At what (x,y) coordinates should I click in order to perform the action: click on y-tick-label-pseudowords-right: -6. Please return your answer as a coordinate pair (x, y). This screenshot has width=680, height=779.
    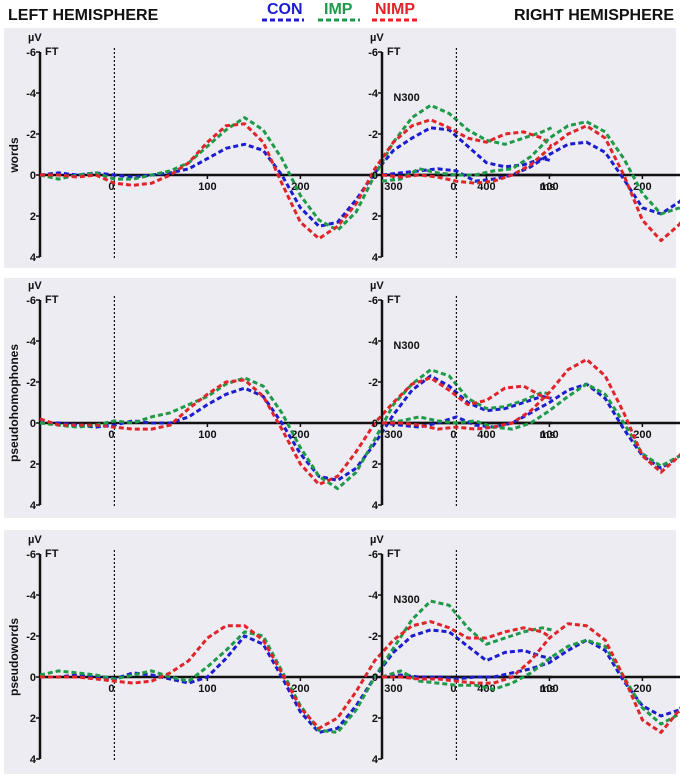
    Looking at the image, I should click on (373, 555).